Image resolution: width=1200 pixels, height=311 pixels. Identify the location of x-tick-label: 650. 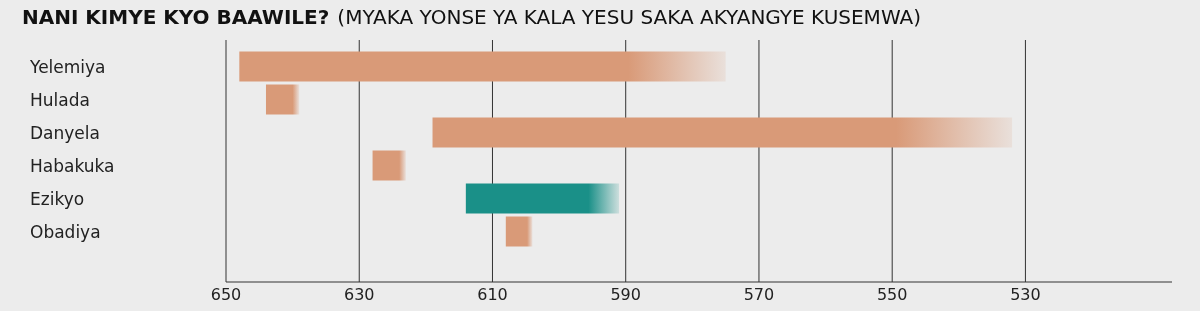
(226, 294).